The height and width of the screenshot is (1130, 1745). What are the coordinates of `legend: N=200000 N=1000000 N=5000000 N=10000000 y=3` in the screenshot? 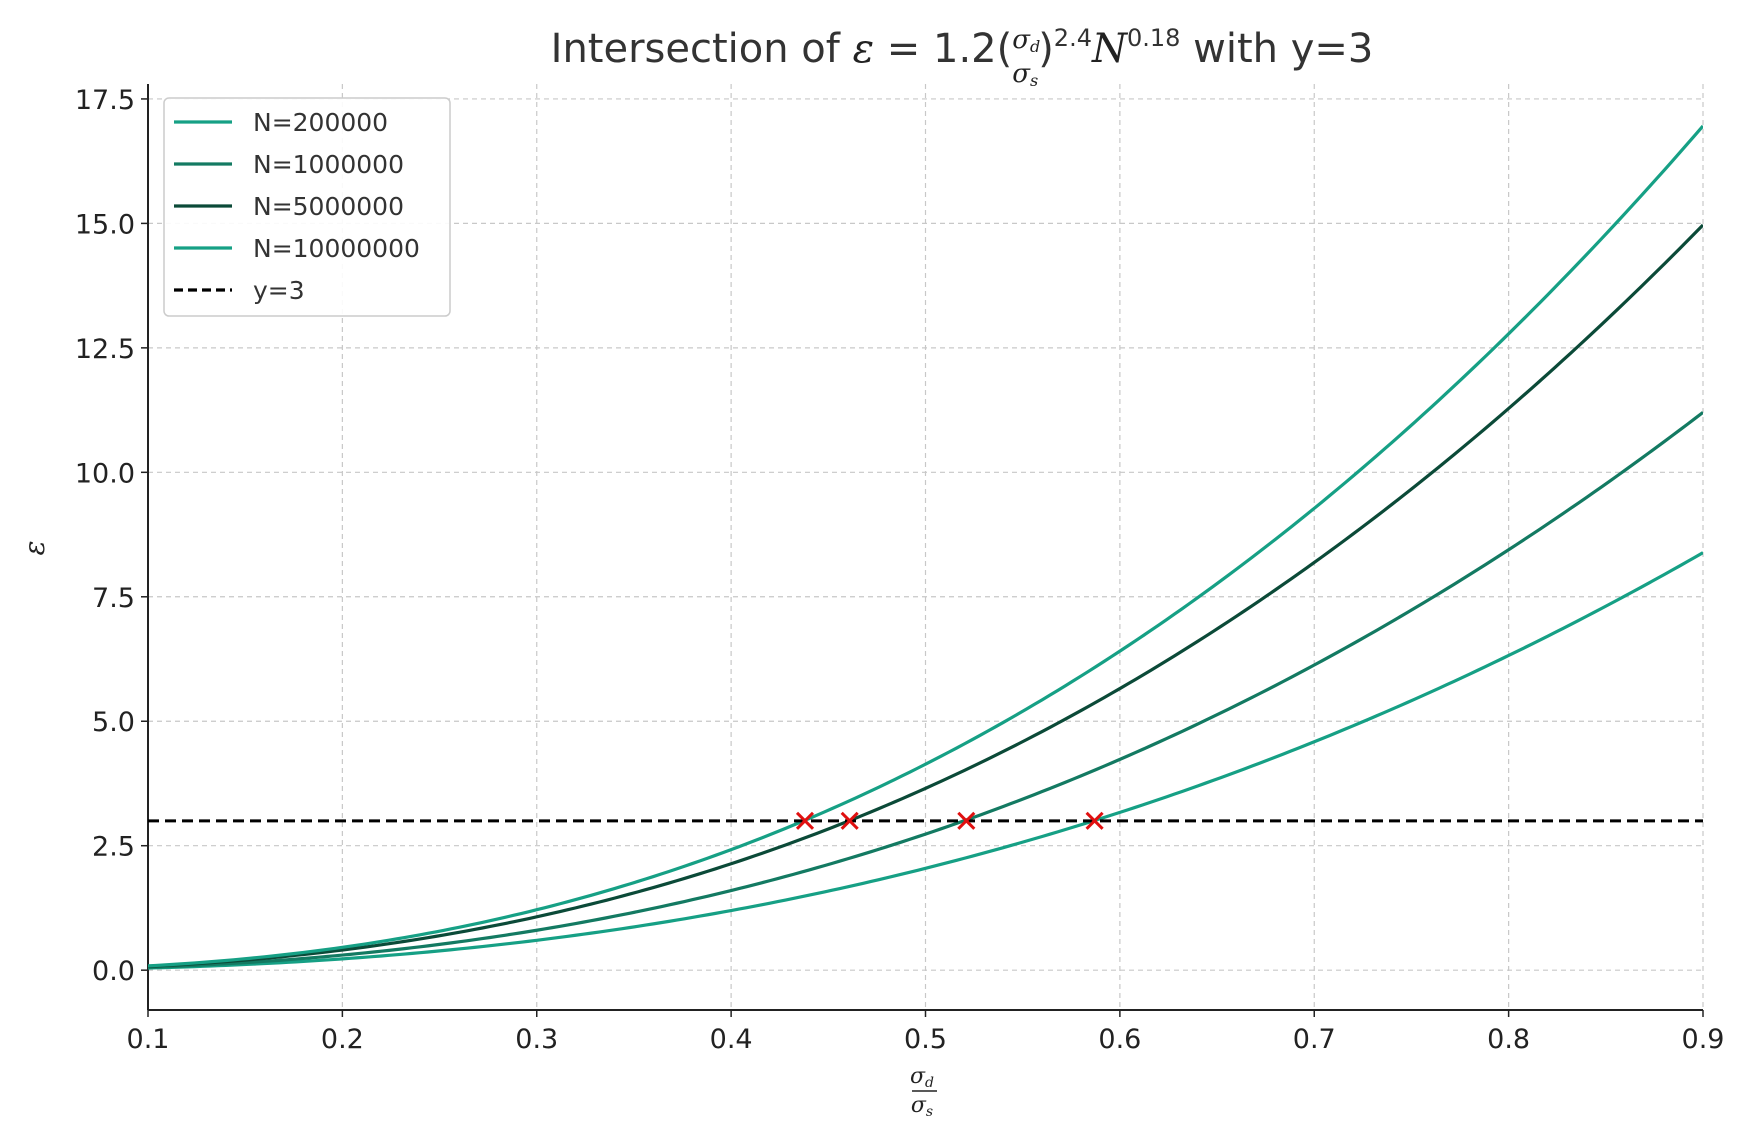 It's located at (307, 207).